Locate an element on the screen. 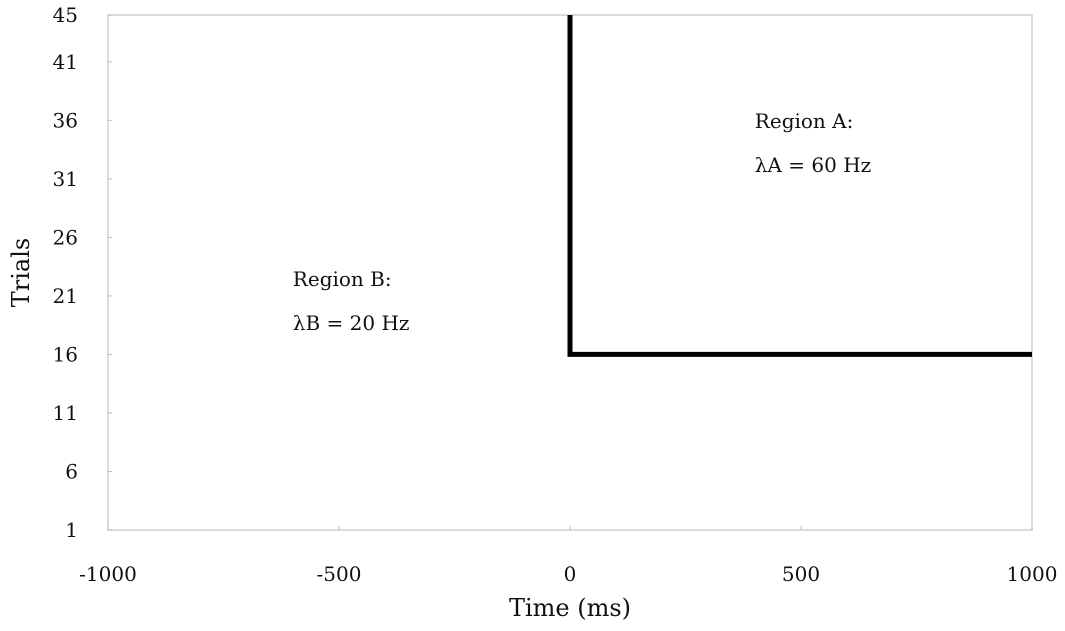 This screenshot has height=631, width=1065. y-tick-label: 11 is located at coordinates (65, 413).